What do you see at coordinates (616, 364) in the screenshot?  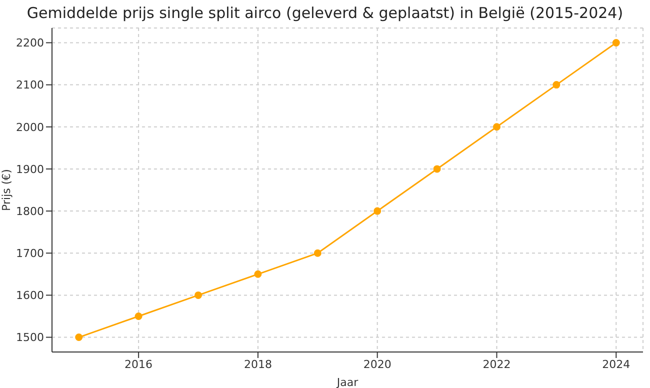 I see `x-tick-label: 2024` at bounding box center [616, 364].